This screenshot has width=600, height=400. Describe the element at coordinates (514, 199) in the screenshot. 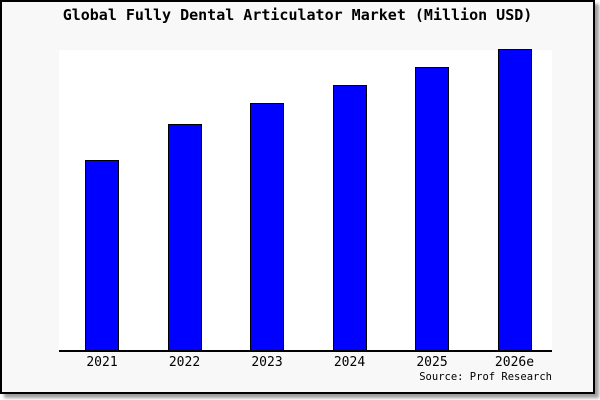

I see `bar-2026e` at that location.